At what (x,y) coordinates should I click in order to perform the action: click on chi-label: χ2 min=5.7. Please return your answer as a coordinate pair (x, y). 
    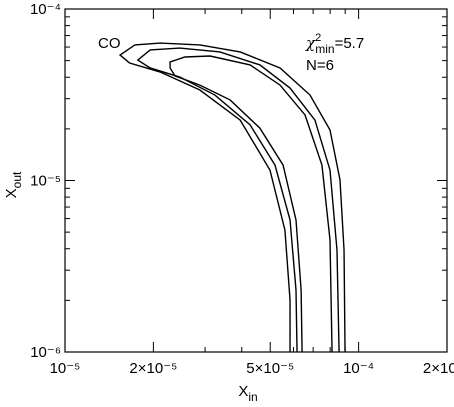
    Looking at the image, I should click on (334, 44).